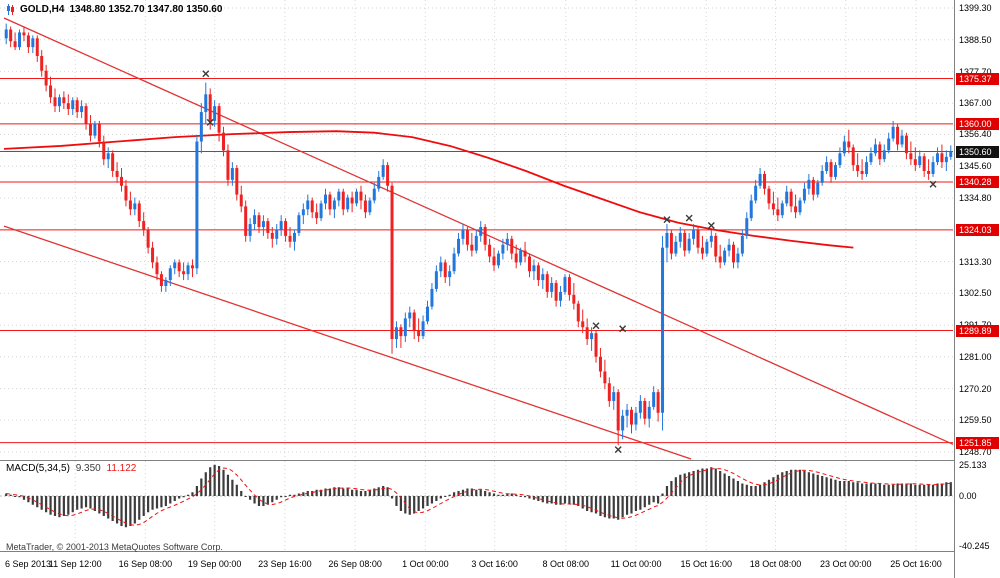 This screenshot has width=1000, height=578. What do you see at coordinates (42, 9) in the screenshot?
I see `symbol-name: GOLD,H4` at bounding box center [42, 9].